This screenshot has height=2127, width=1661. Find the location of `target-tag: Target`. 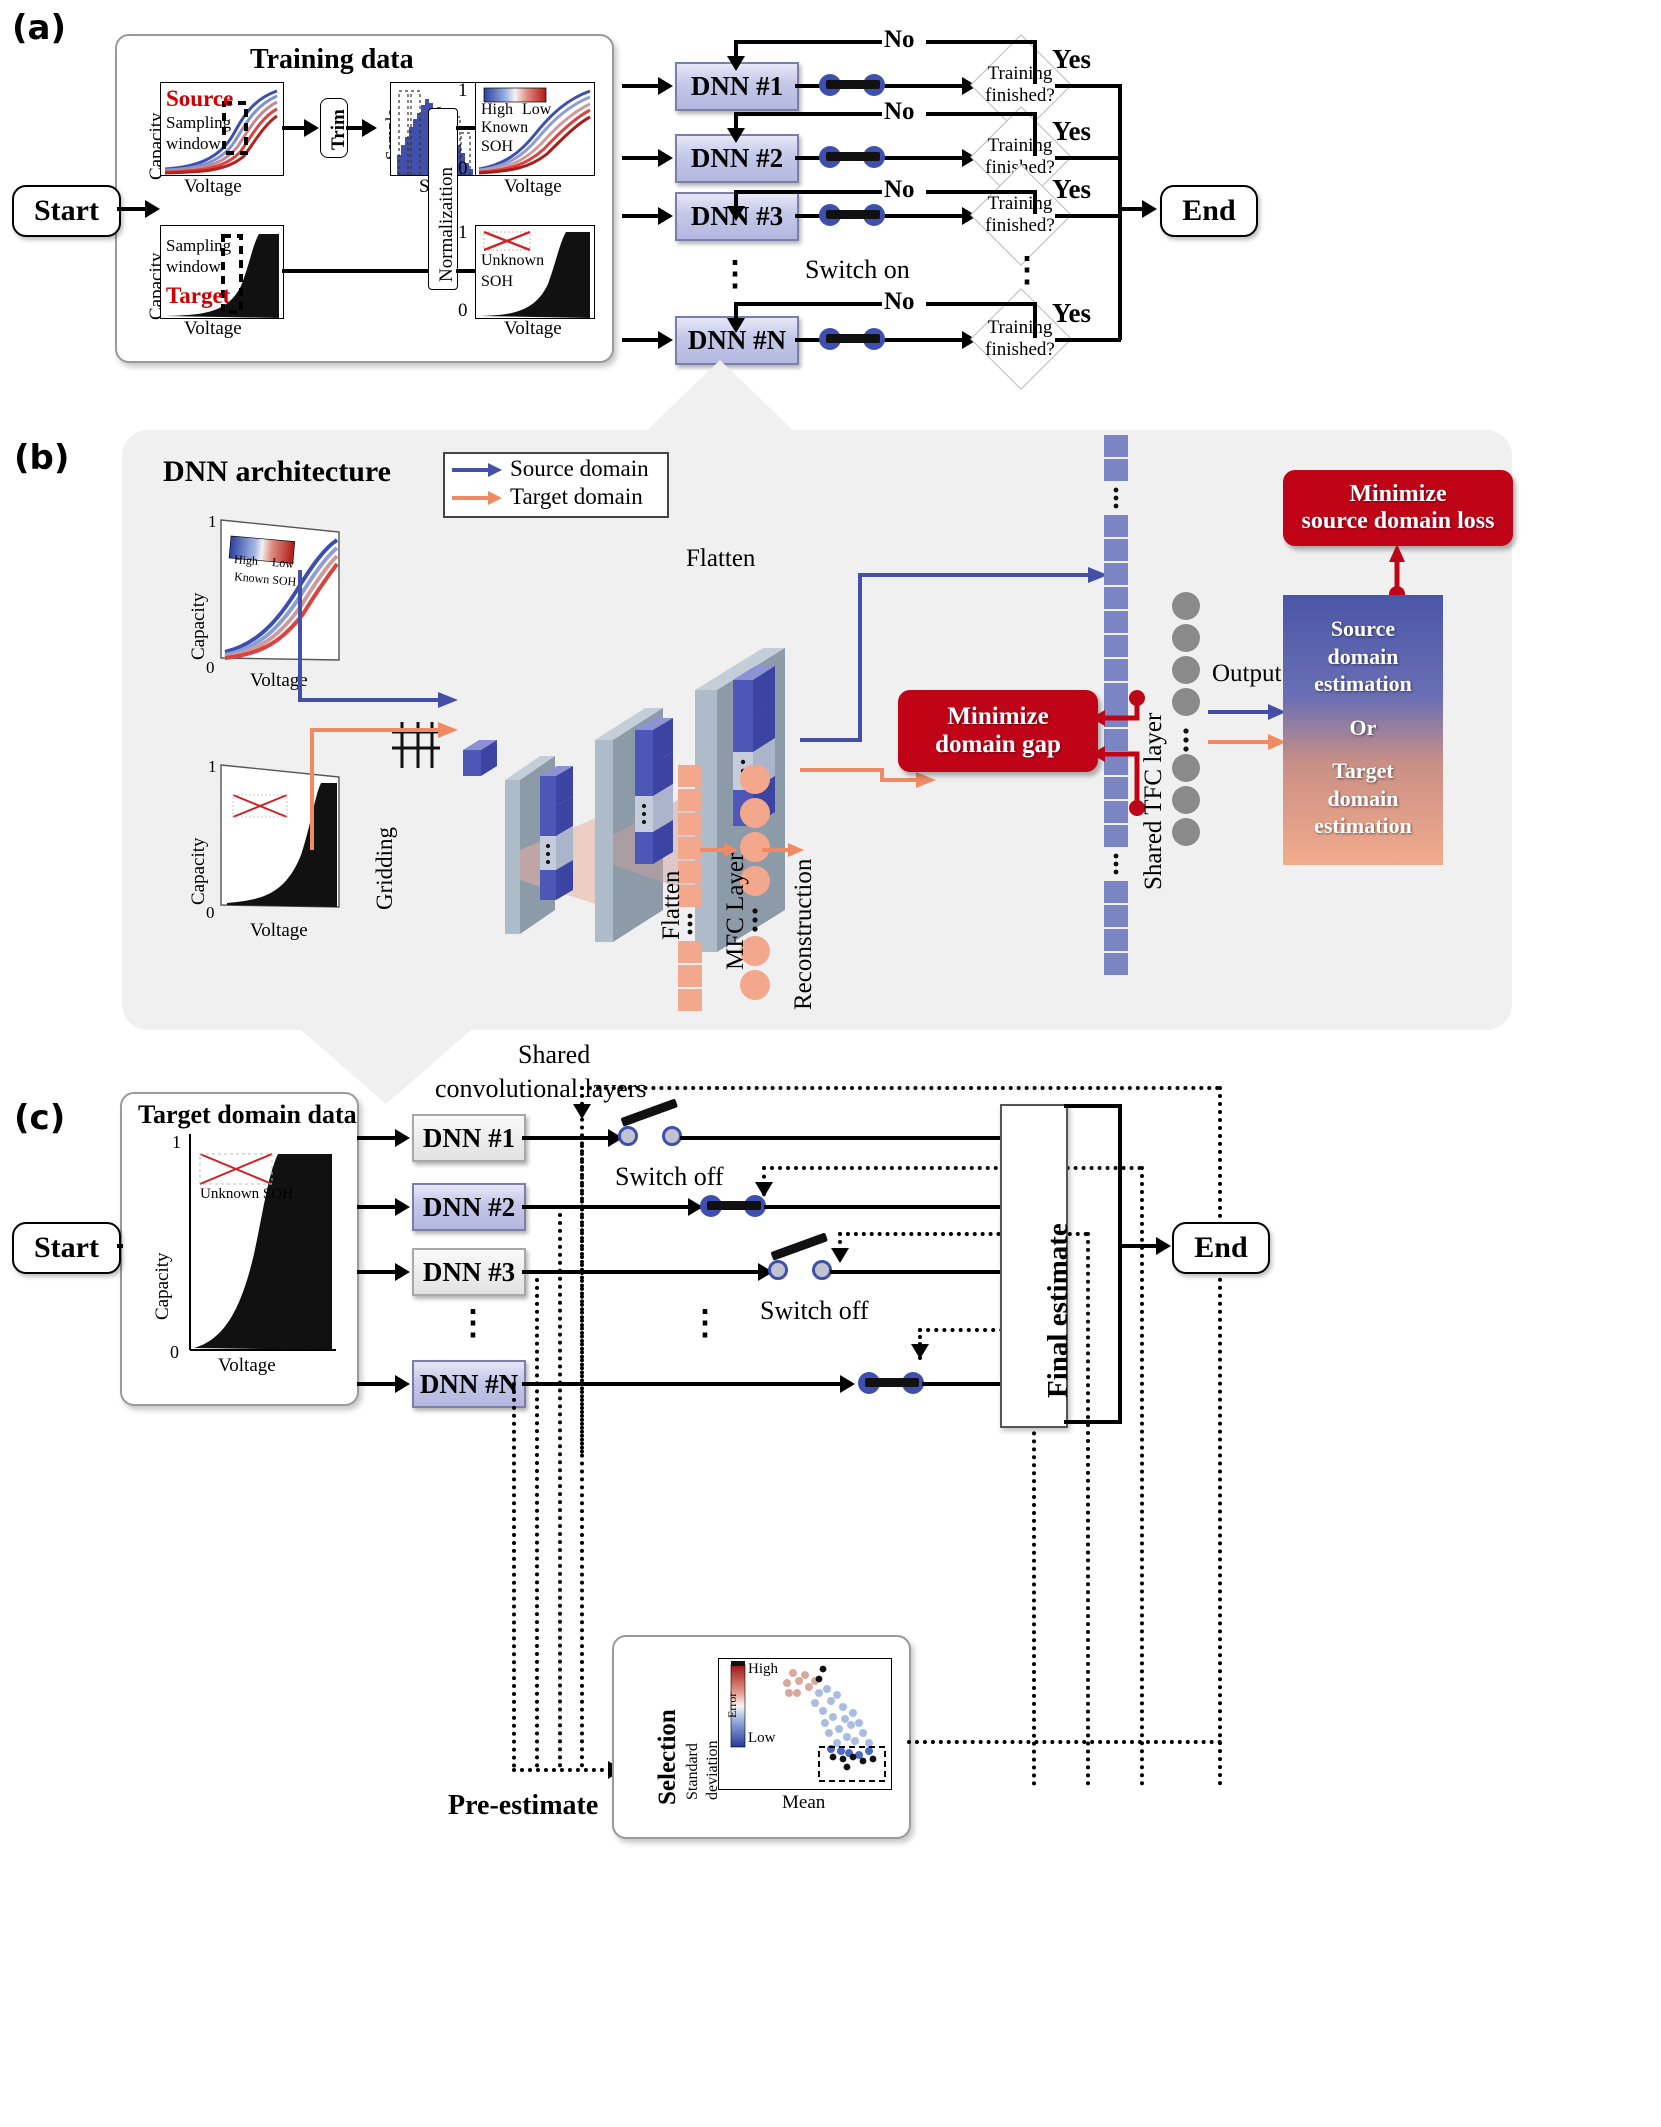

target-tag: Target is located at coordinates (198, 295).